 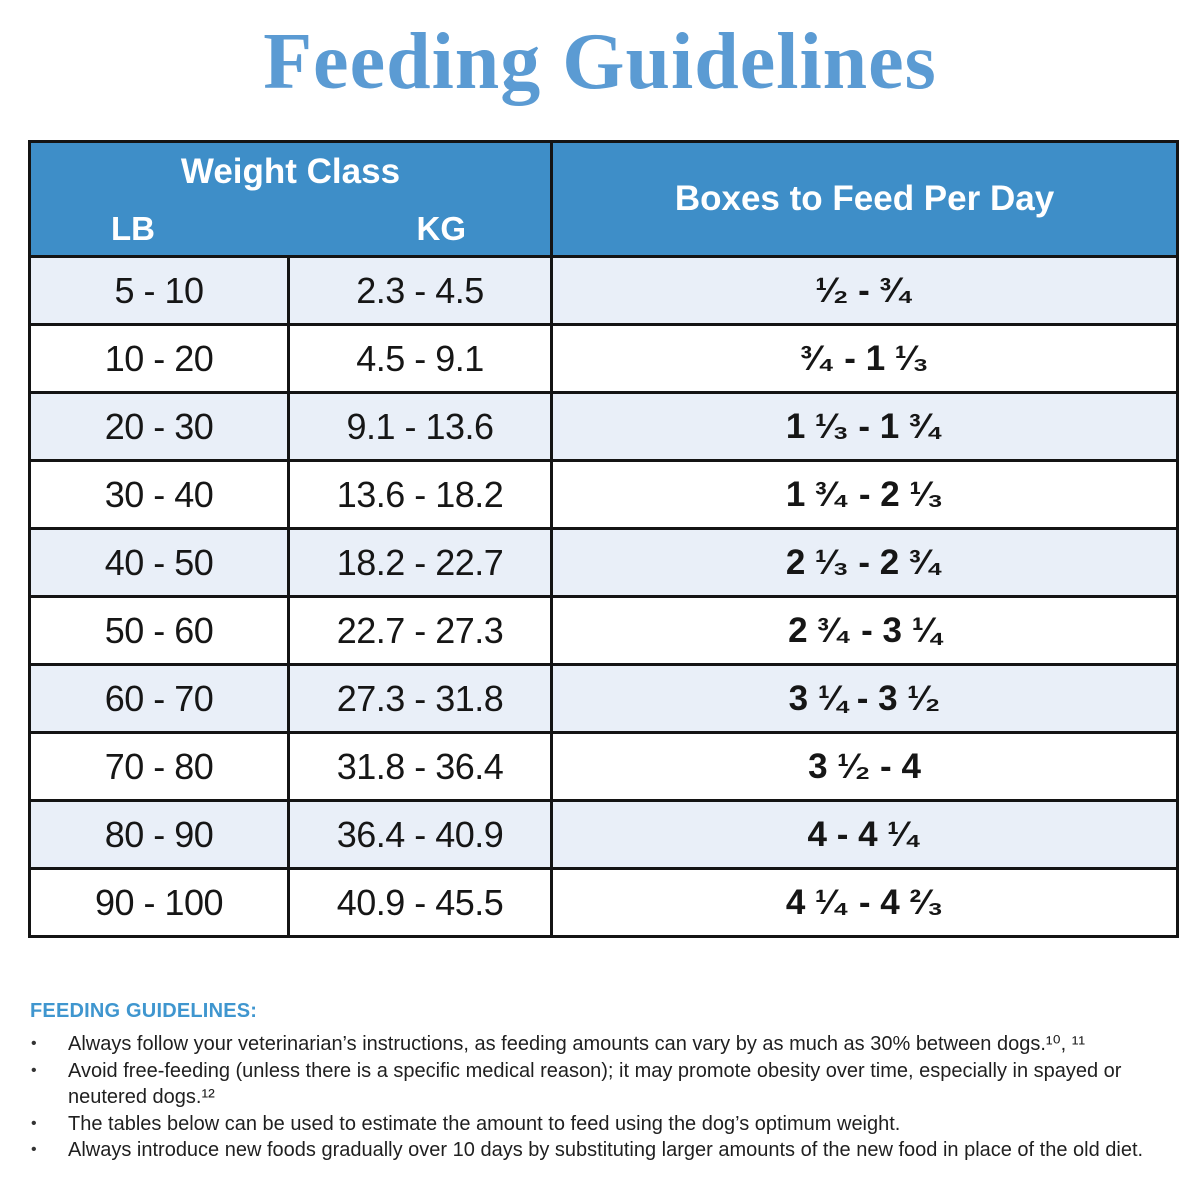 I want to click on table-row: 30 - 40 13.6 - 18.2 1 ³⁄₄ - 2 ¹⁄₃, so click(x=603, y=494).